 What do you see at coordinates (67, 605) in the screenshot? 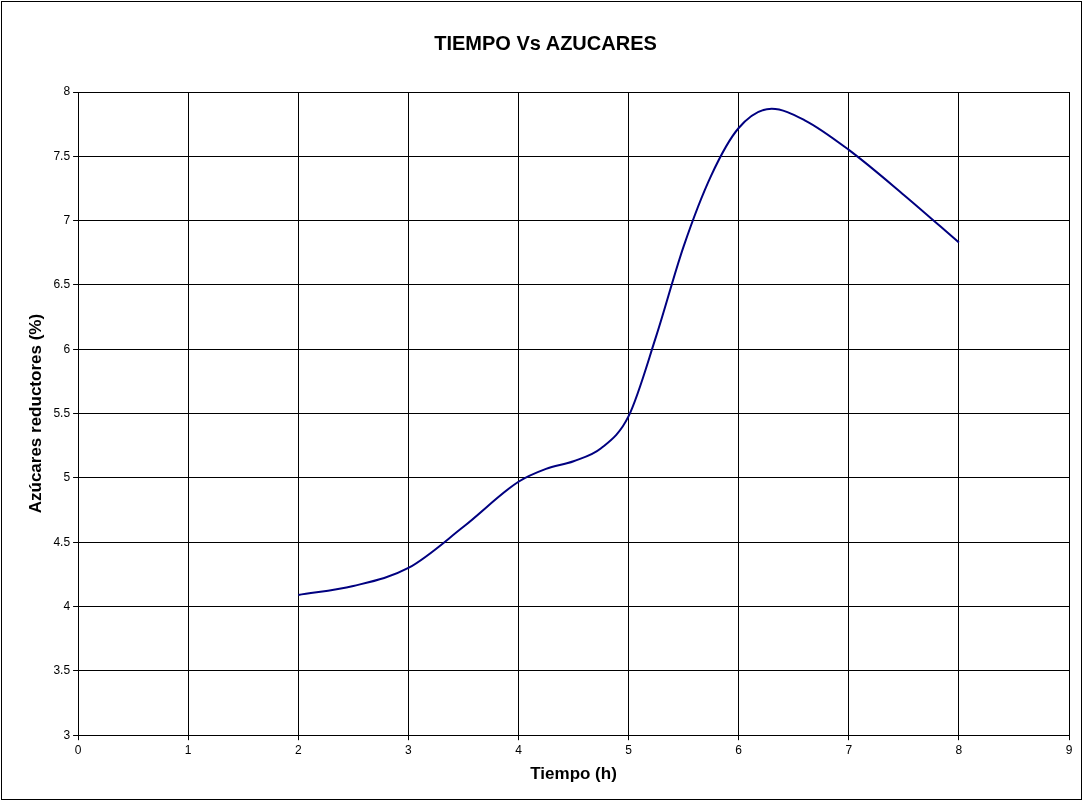
I see `y-tick-label: 4` at bounding box center [67, 605].